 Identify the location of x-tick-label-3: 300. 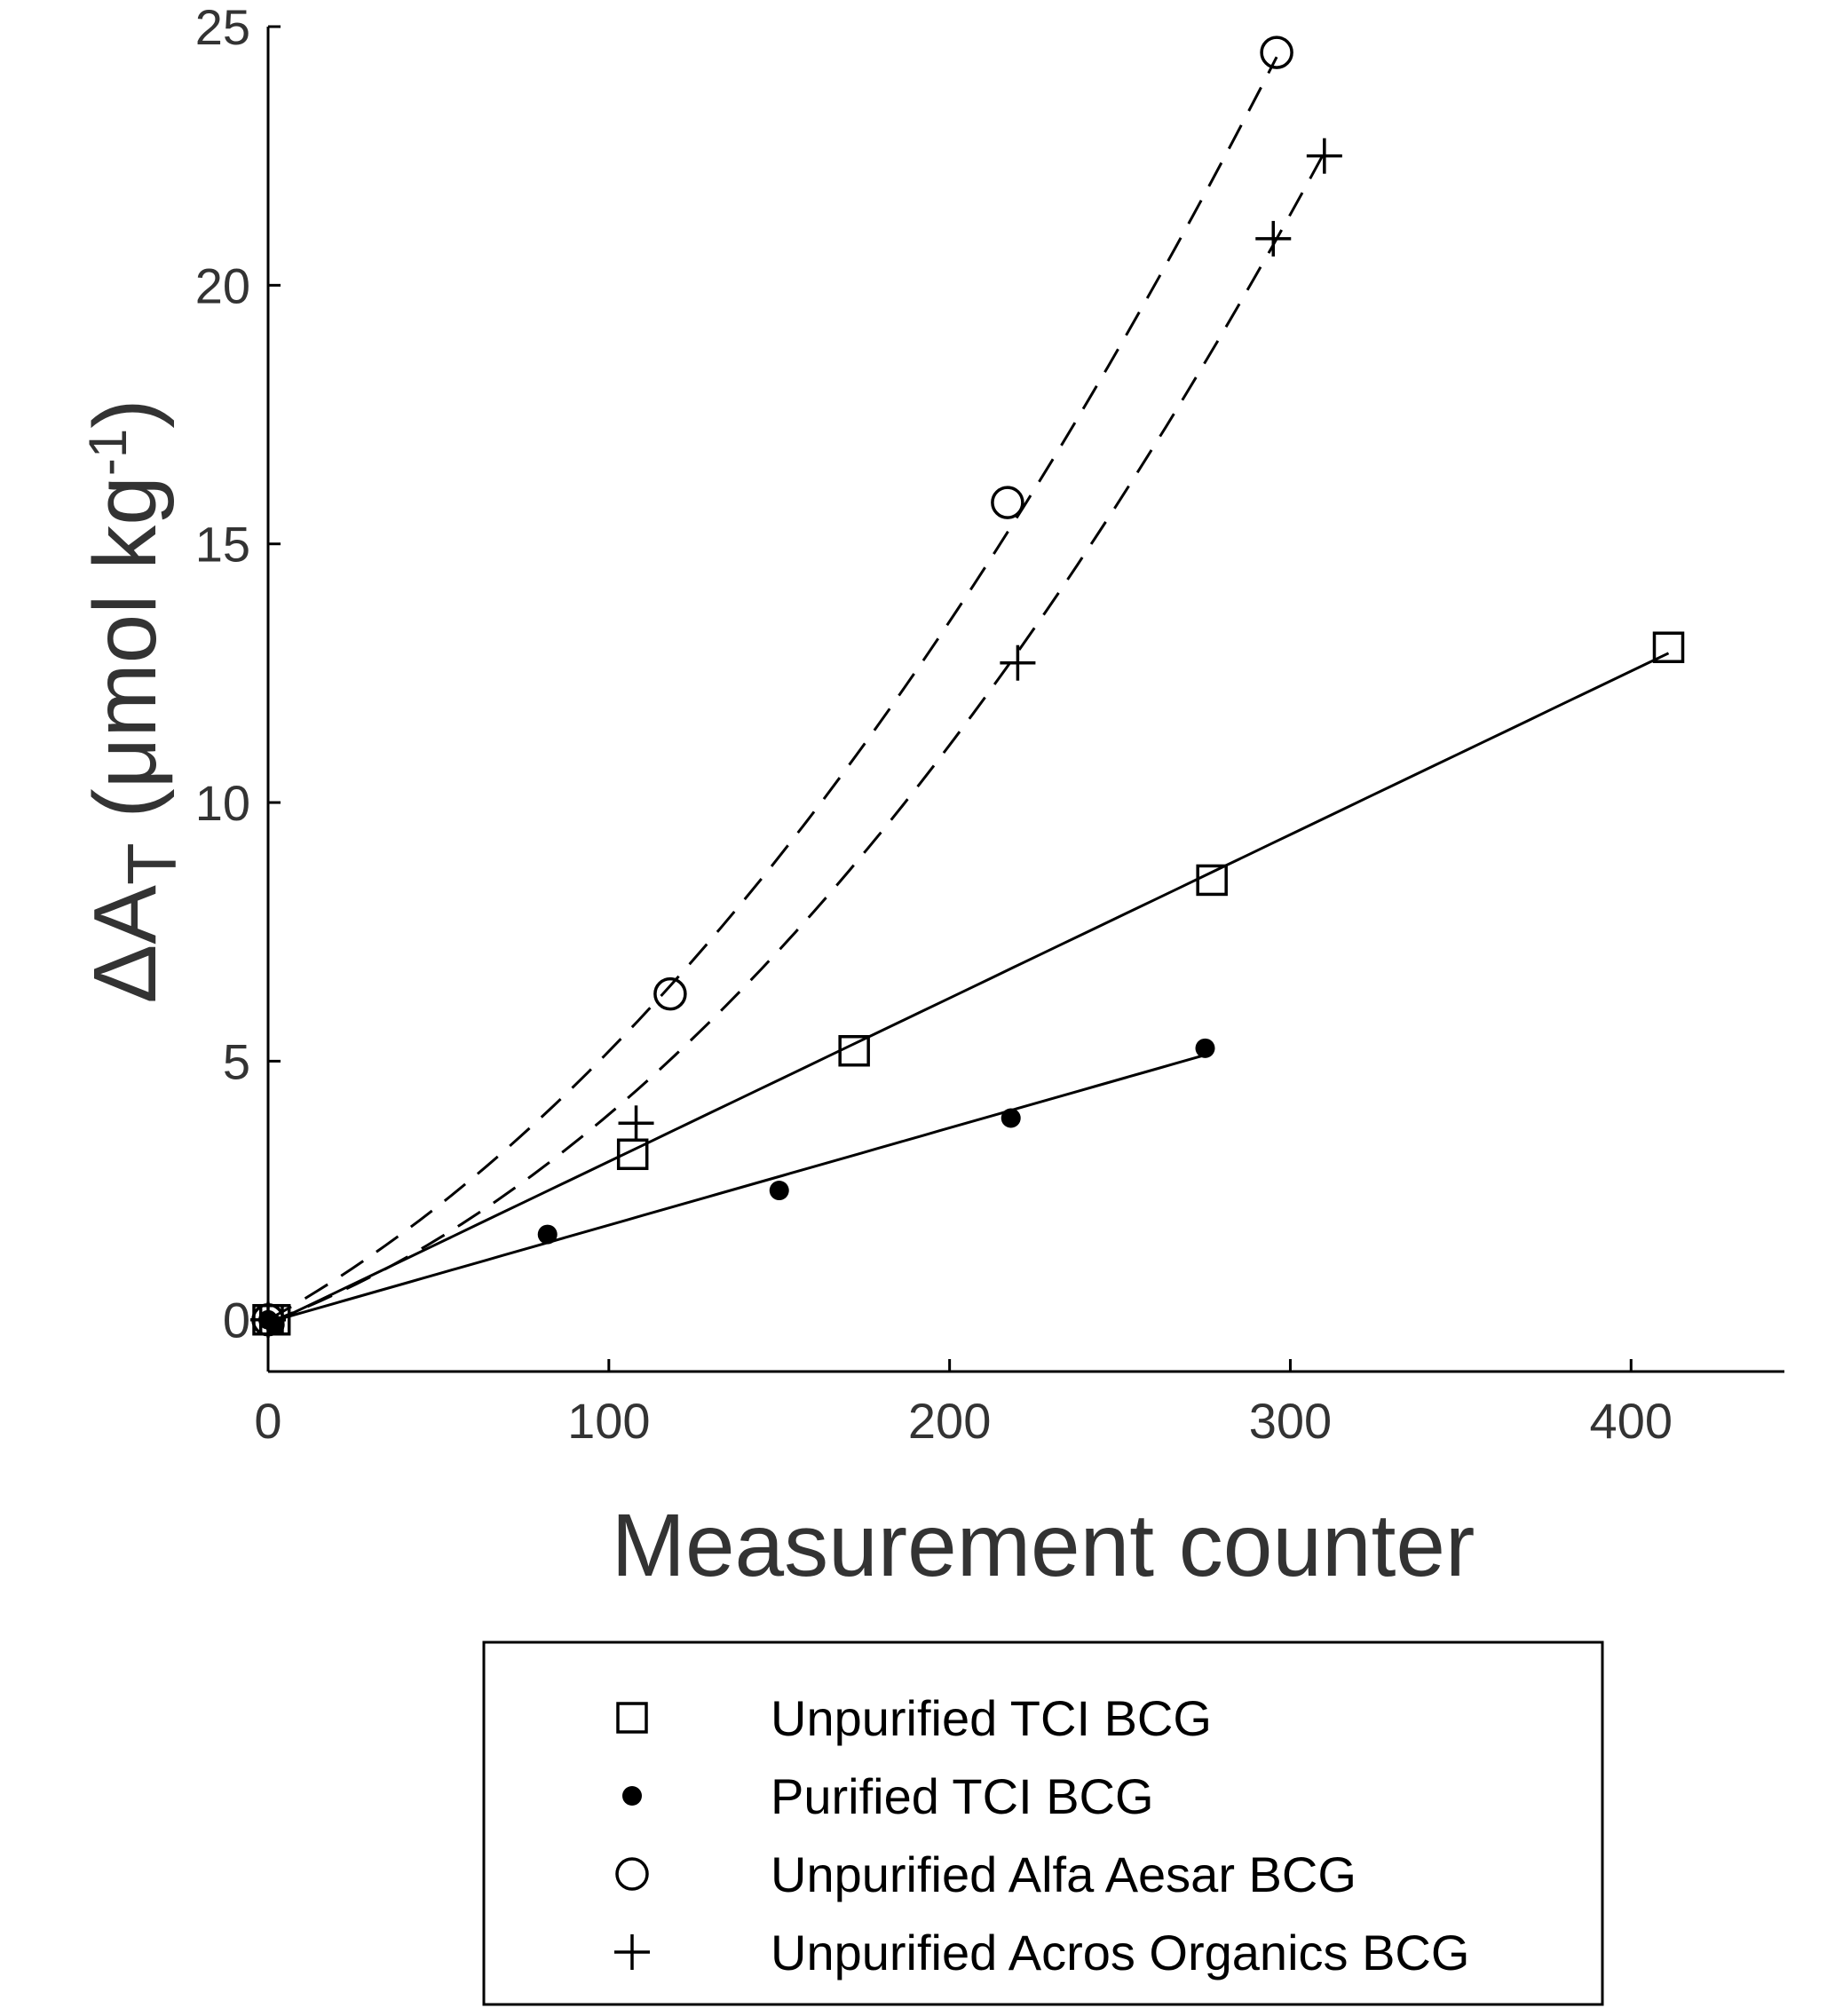
(1290, 1421).